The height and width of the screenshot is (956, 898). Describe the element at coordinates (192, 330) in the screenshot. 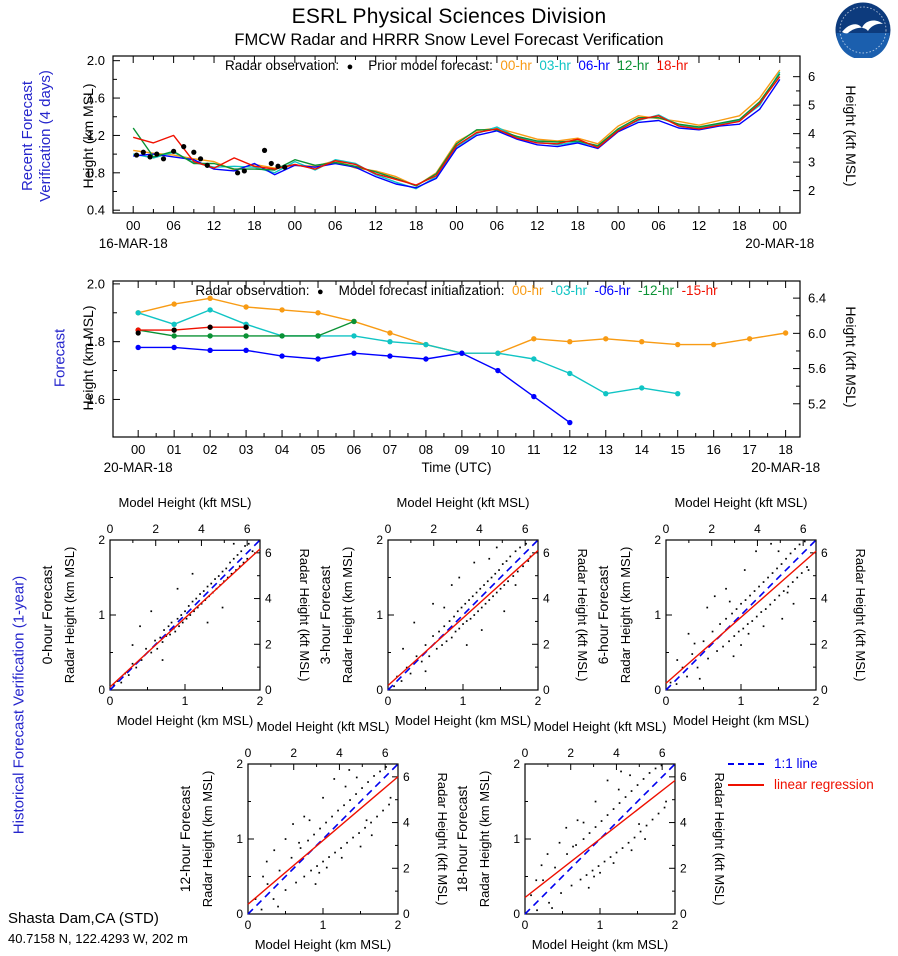

I see `radar-observations` at that location.